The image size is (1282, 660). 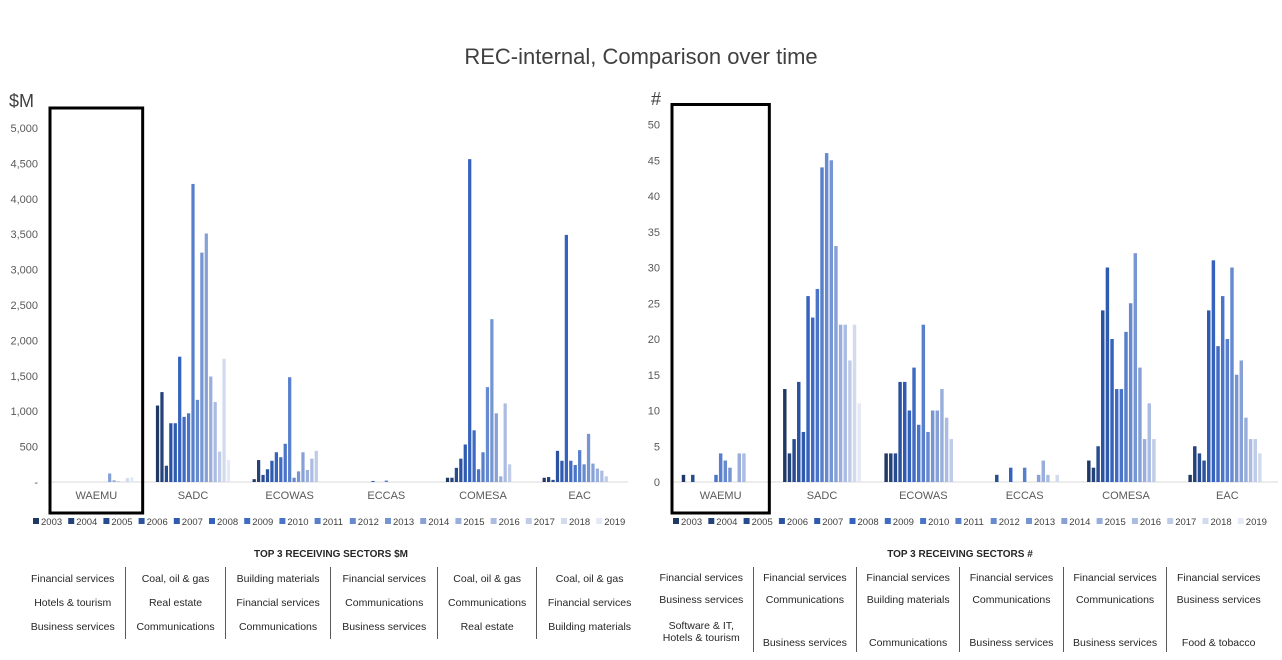 I want to click on bar-sadc-2003, so click(x=157, y=443).